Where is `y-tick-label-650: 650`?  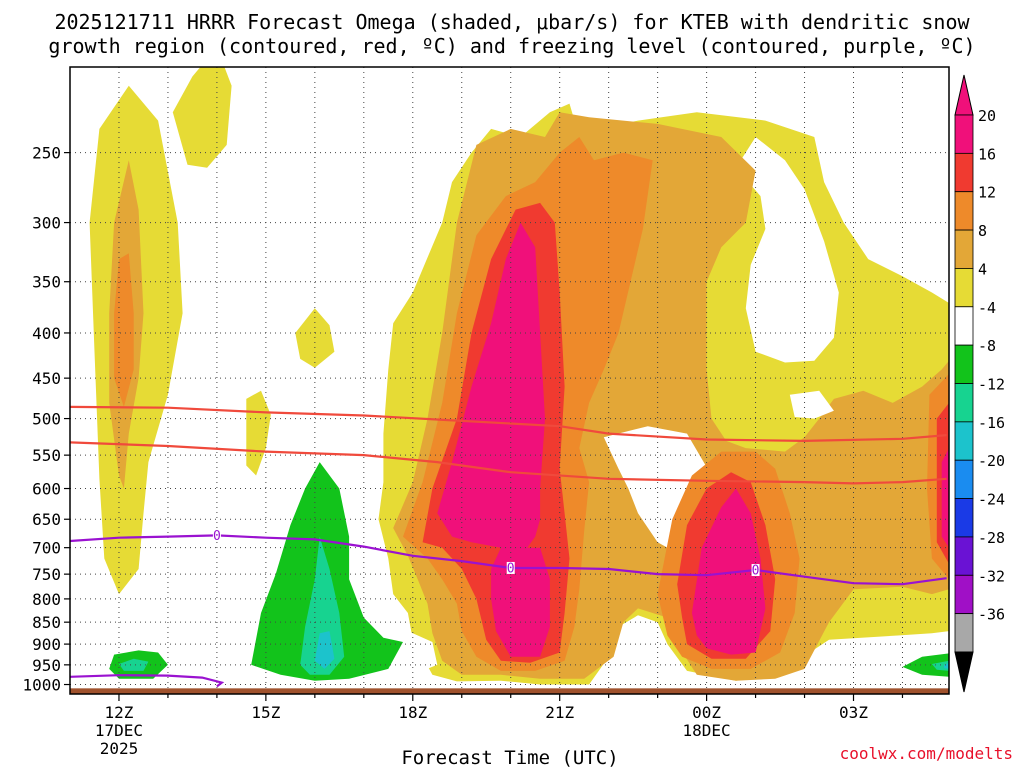
y-tick-label-650: 650 is located at coordinates (46, 519).